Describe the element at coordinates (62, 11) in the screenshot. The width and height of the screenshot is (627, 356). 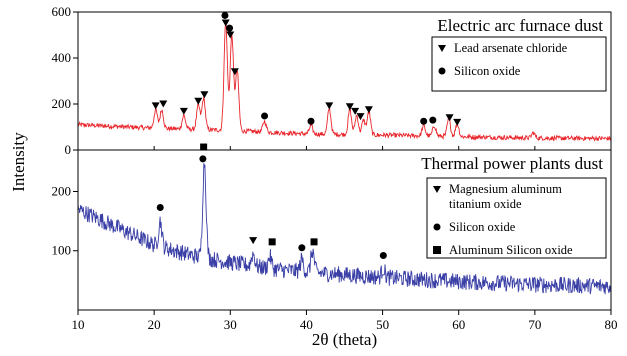
I see `y-tick-label: 600` at that location.